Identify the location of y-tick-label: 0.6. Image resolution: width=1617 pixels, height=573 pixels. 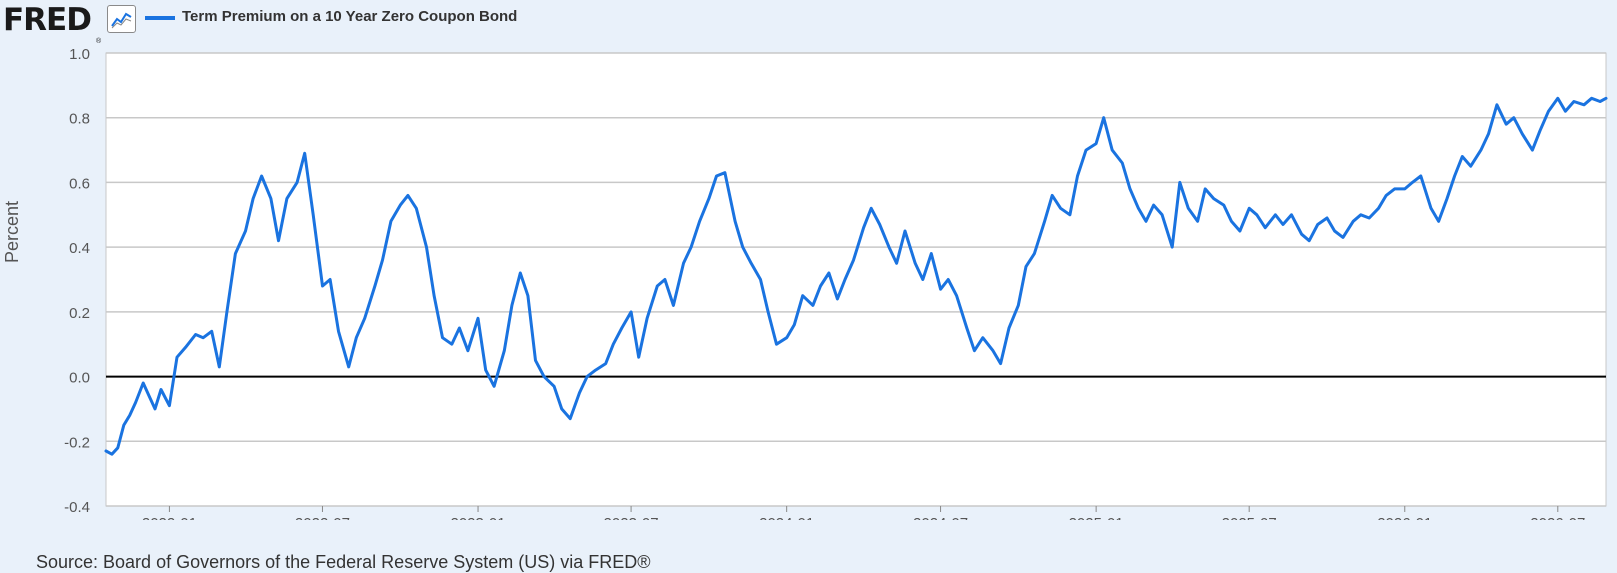
(79, 183).